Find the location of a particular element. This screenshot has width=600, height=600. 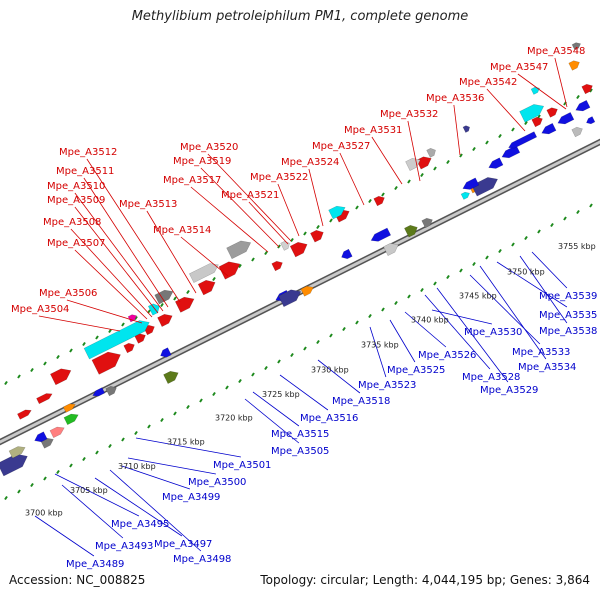

gene-label-top: Mpe_A3504 is located at coordinates (40, 309).